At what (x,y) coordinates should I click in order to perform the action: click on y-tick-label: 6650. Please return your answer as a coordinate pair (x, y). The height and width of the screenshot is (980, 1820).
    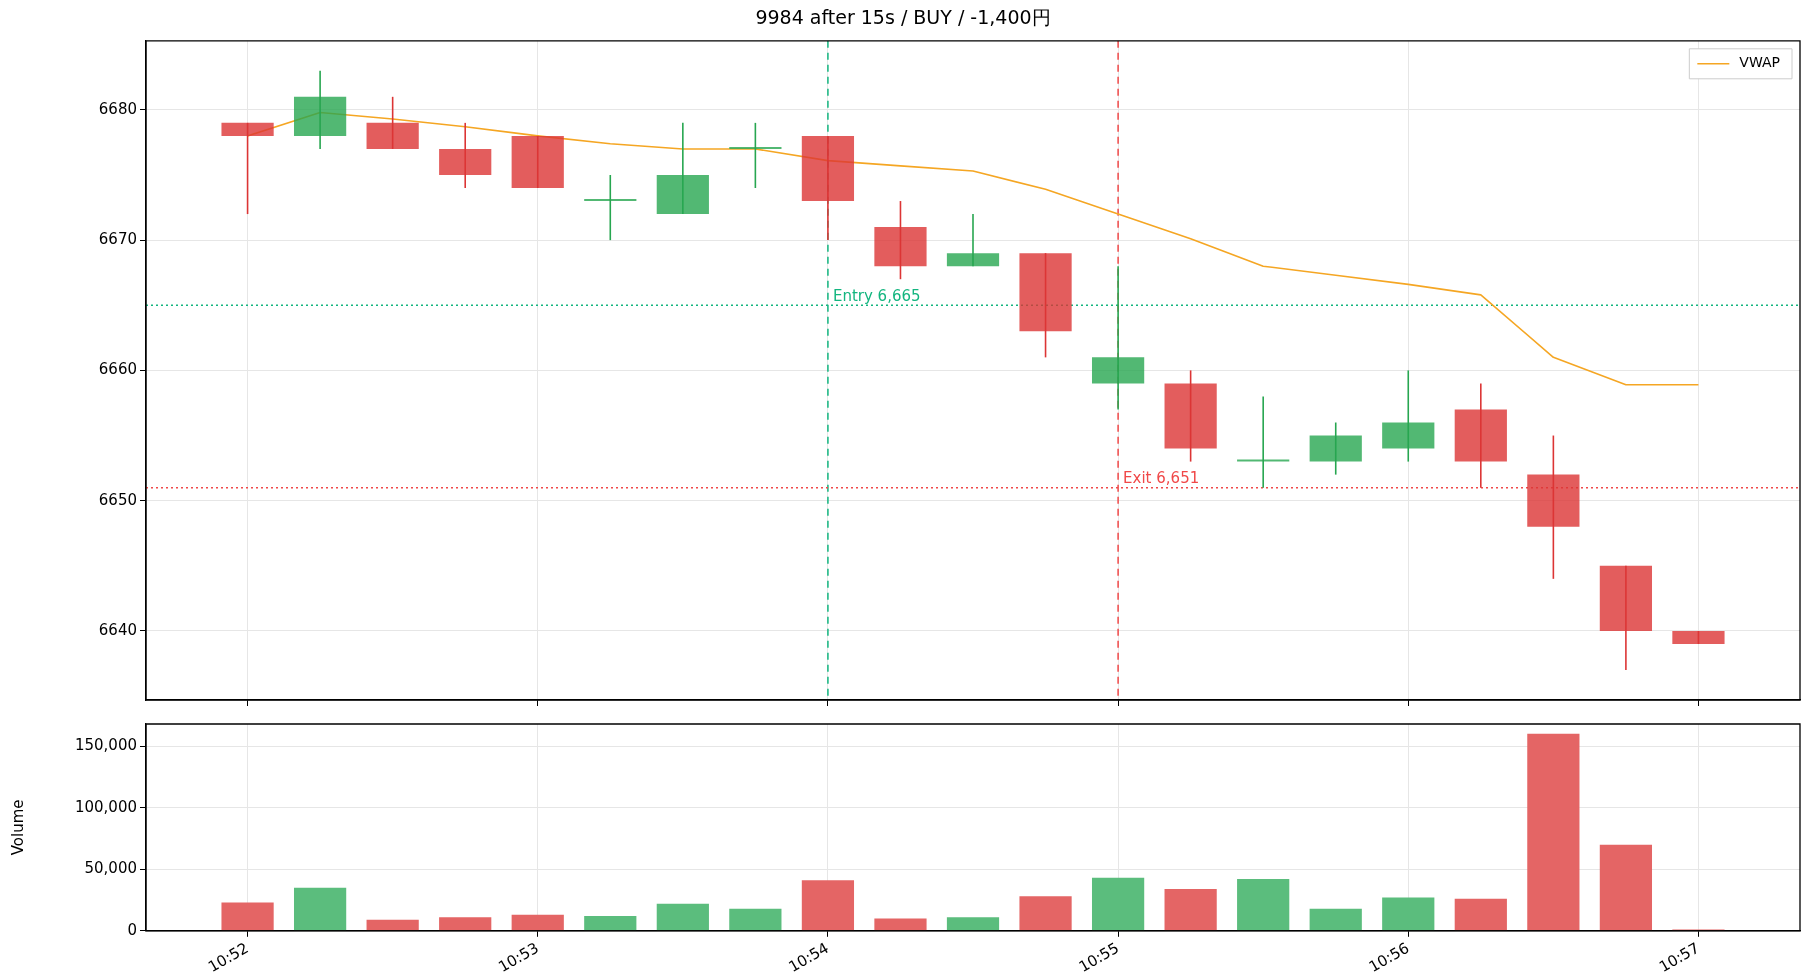
    Looking at the image, I should click on (117, 499).